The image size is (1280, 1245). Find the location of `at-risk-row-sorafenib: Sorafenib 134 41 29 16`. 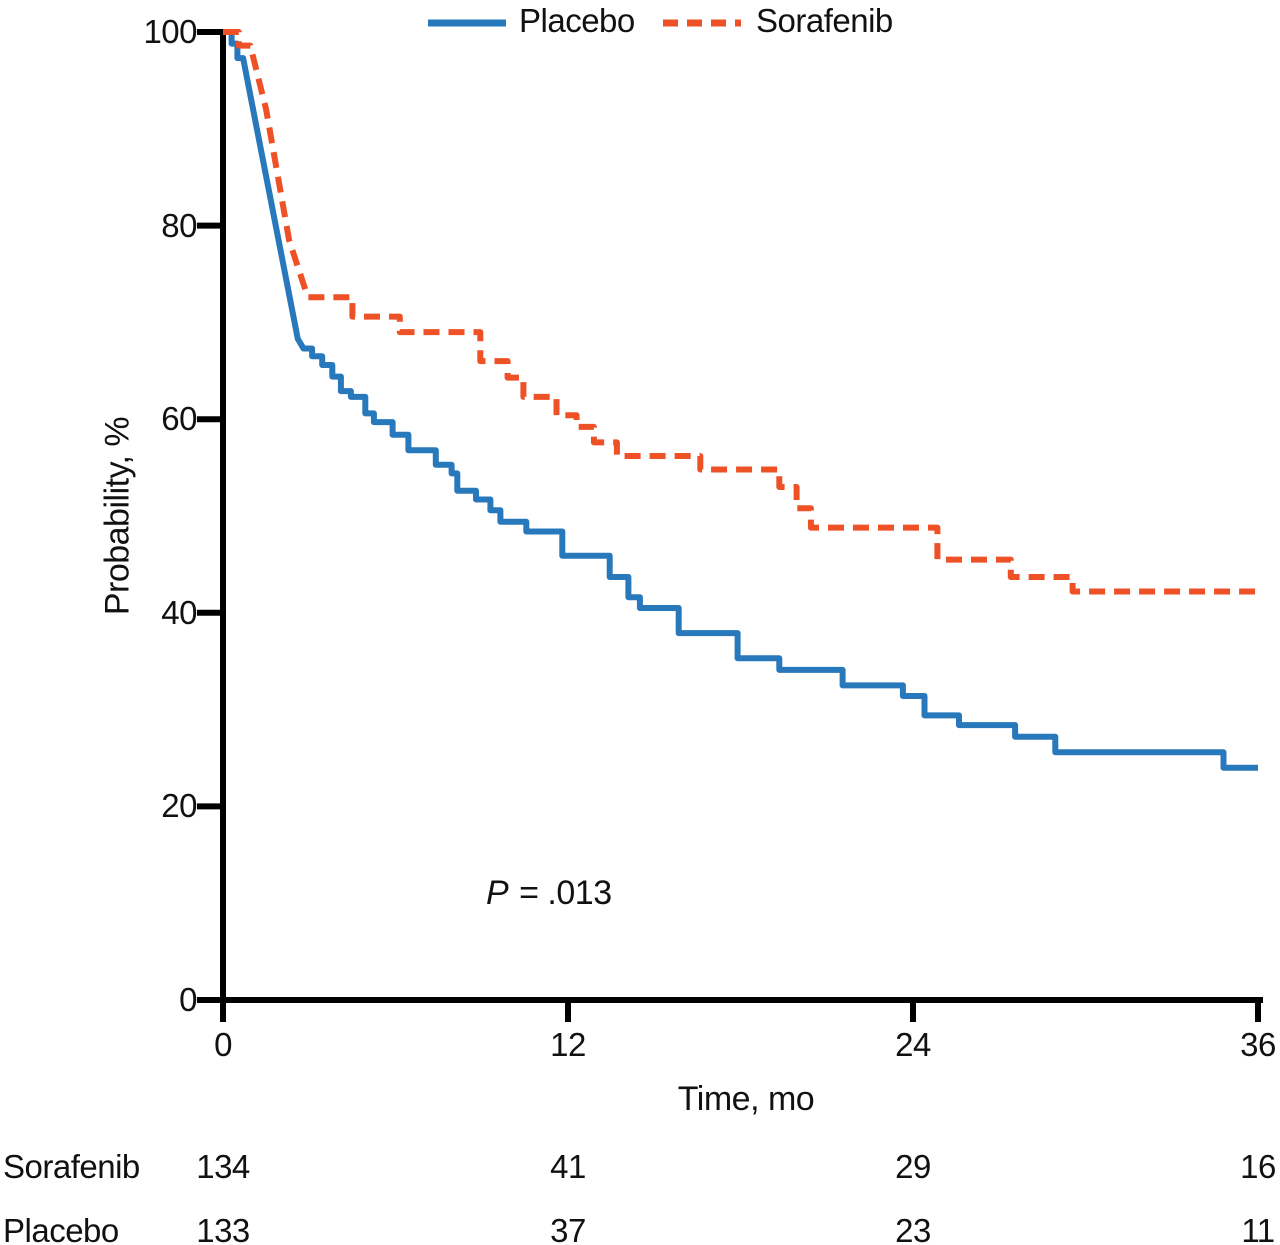

at-risk-row-sorafenib: Sorafenib 134 41 29 16 is located at coordinates (640, 1168).